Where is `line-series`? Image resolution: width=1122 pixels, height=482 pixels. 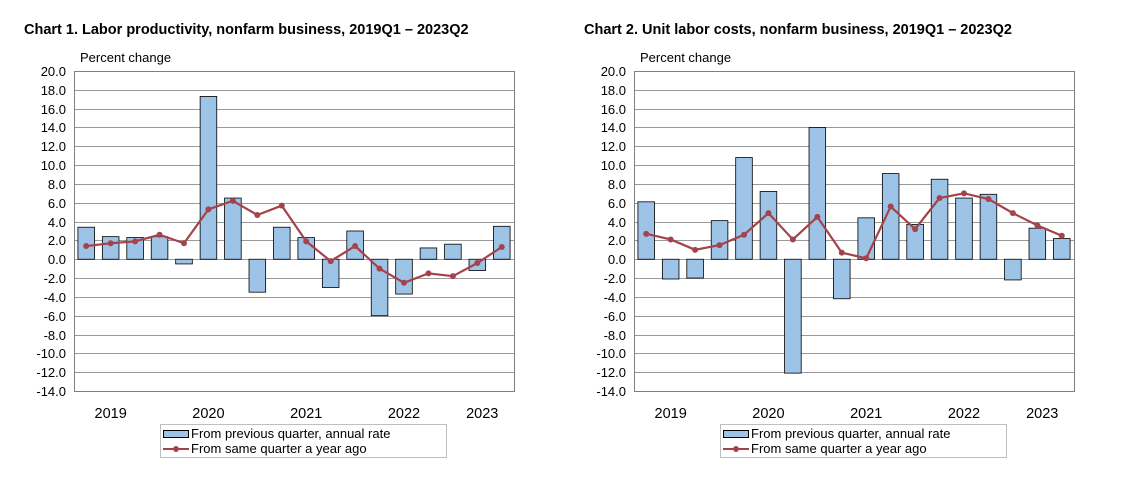 line-series is located at coordinates (294, 241).